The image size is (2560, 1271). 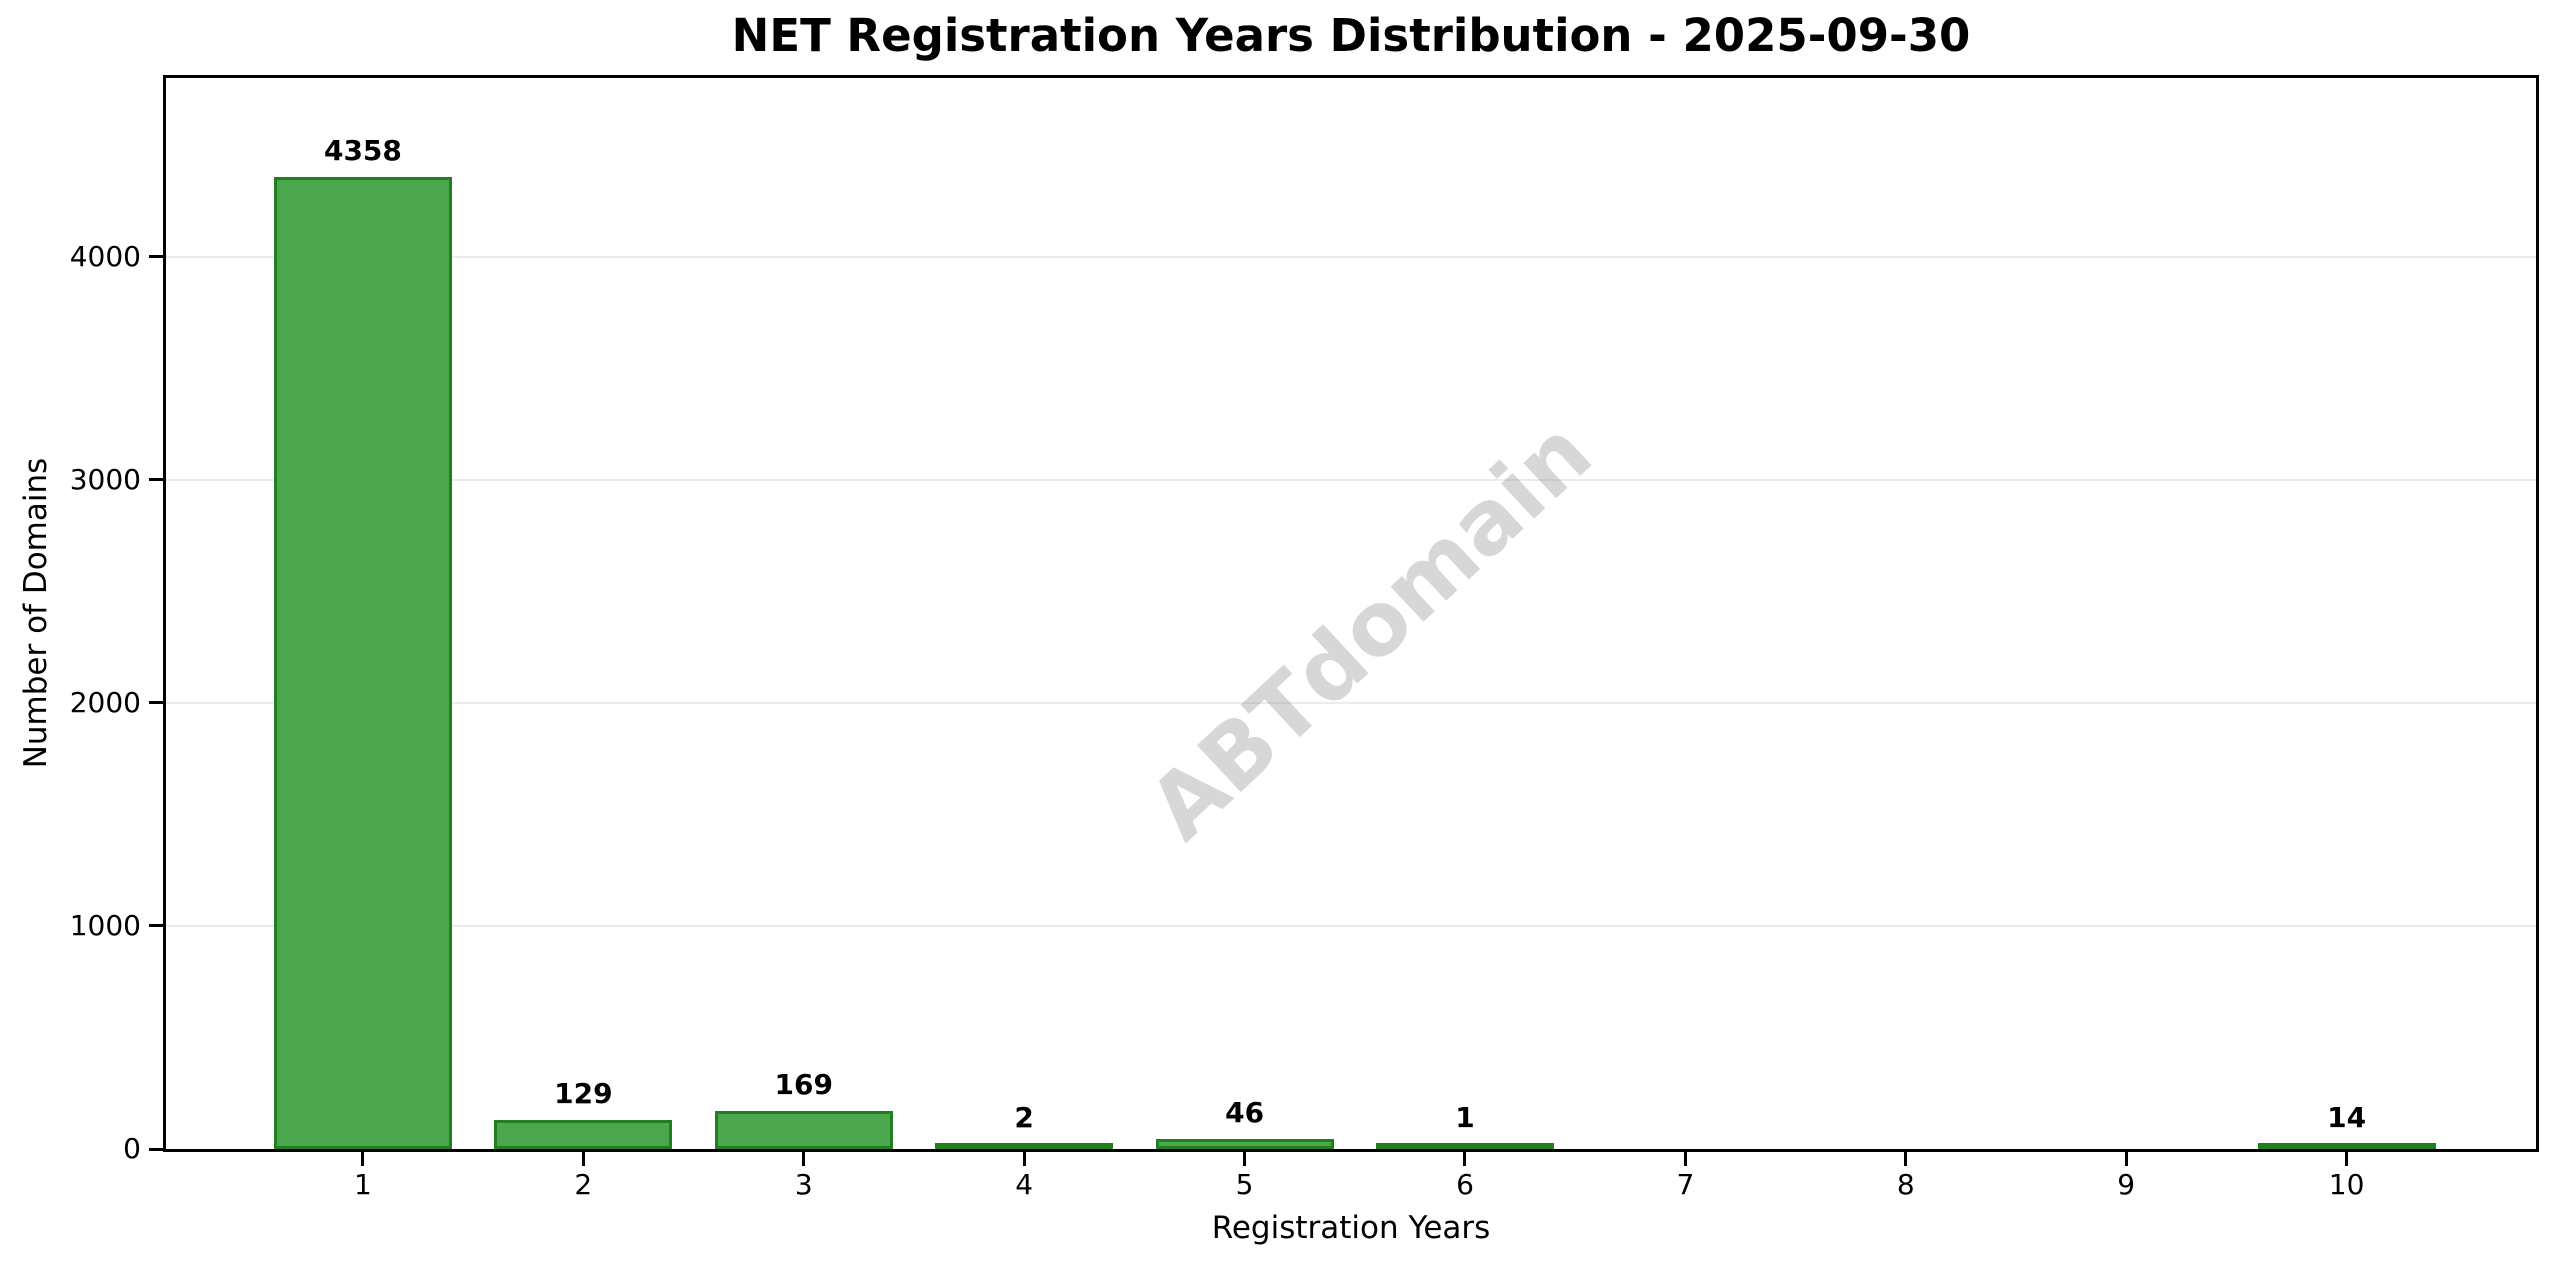 I want to click on bar-value-label-year-6: 1, so click(x=1465, y=1117).